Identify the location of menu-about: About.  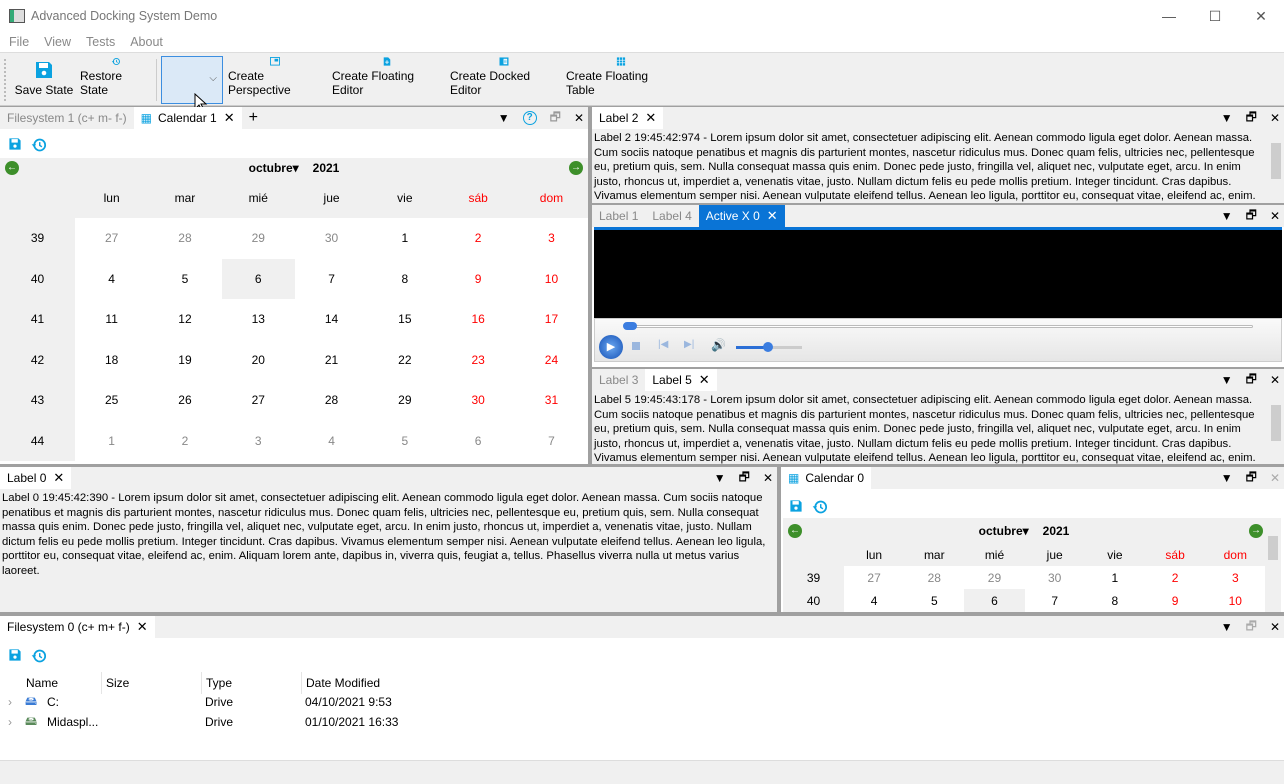
(146, 42).